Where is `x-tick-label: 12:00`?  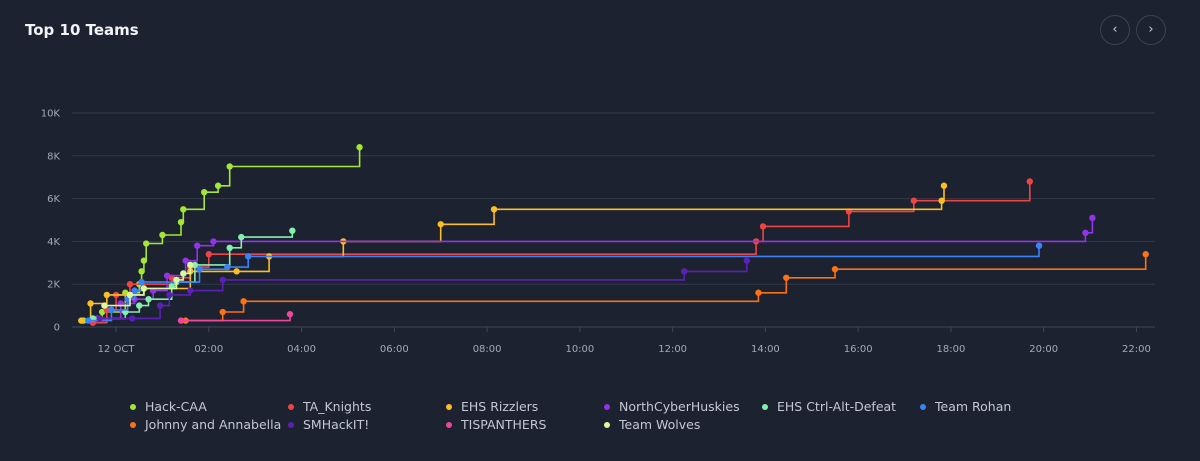 x-tick-label: 12:00 is located at coordinates (672, 349).